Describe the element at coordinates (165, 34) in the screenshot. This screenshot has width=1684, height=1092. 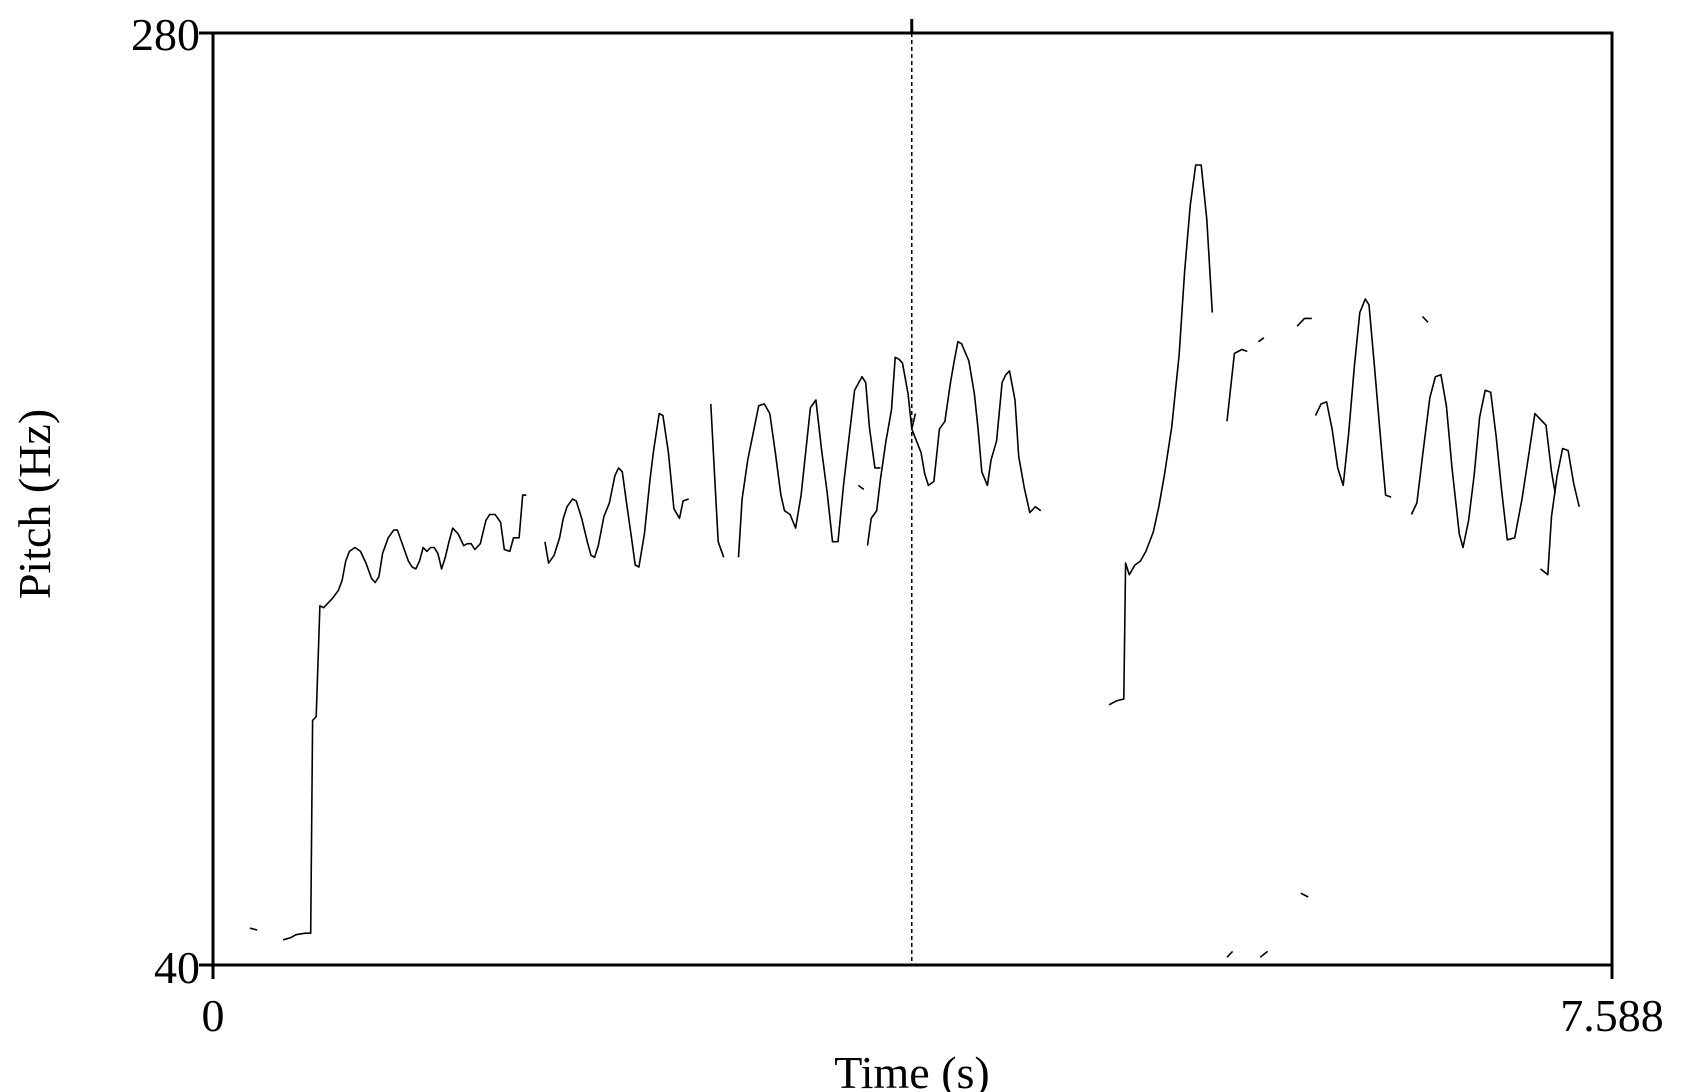
I see `y-tick-label-max: 280` at that location.